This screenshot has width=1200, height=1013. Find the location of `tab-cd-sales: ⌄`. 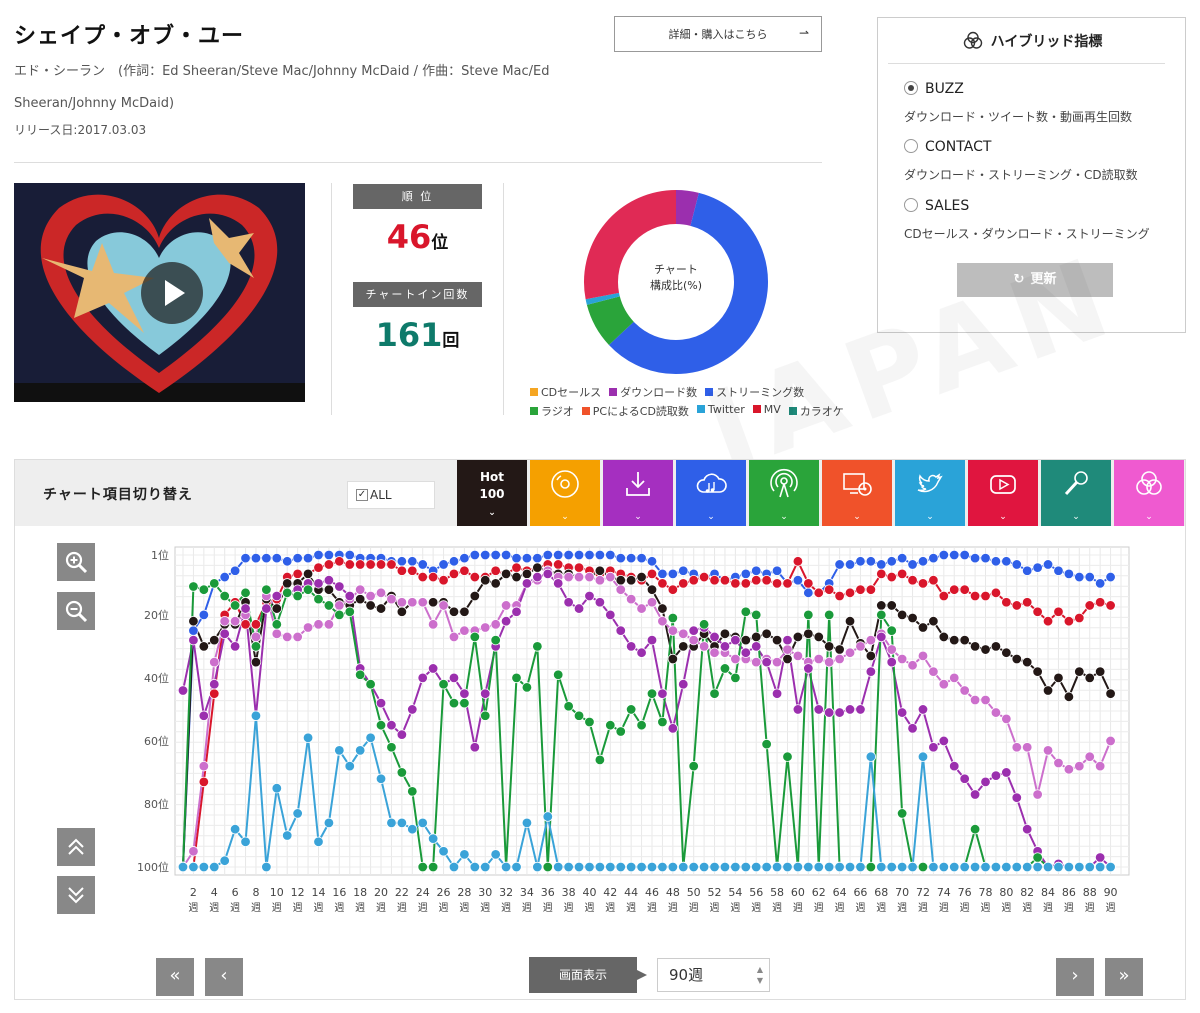

tab-cd-sales: ⌄ is located at coordinates (565, 493).